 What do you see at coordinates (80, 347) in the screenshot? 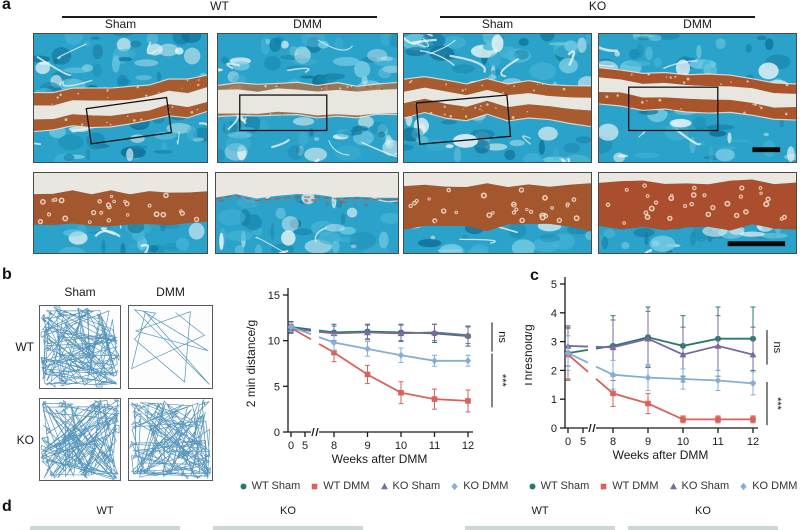
I see `trace-wt-sham` at bounding box center [80, 347].